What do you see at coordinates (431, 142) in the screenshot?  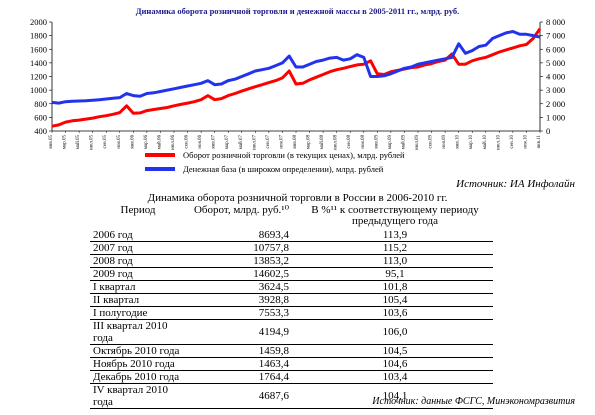 I see `x-tick-label: сен.09` at bounding box center [431, 142].